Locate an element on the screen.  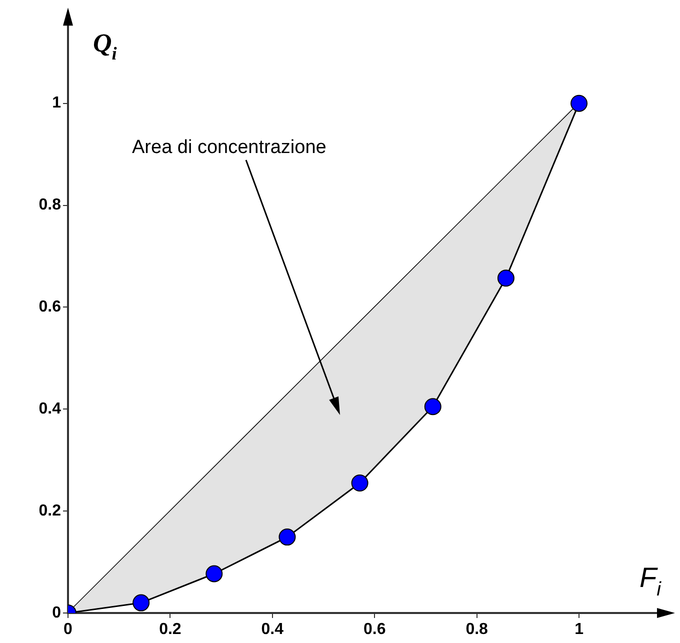
x-tick-label: 0 is located at coordinates (68, 629).